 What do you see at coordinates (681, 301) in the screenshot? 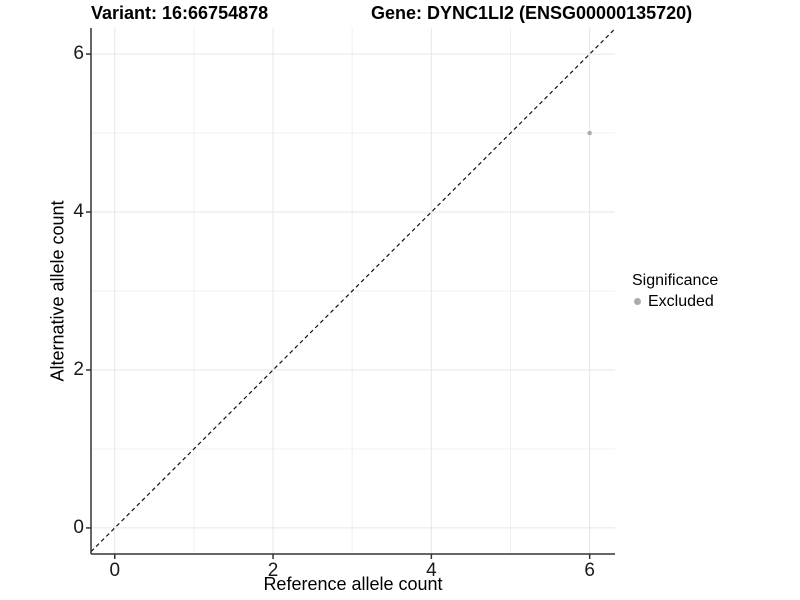
I see `legend-item-label: Excluded` at bounding box center [681, 301].